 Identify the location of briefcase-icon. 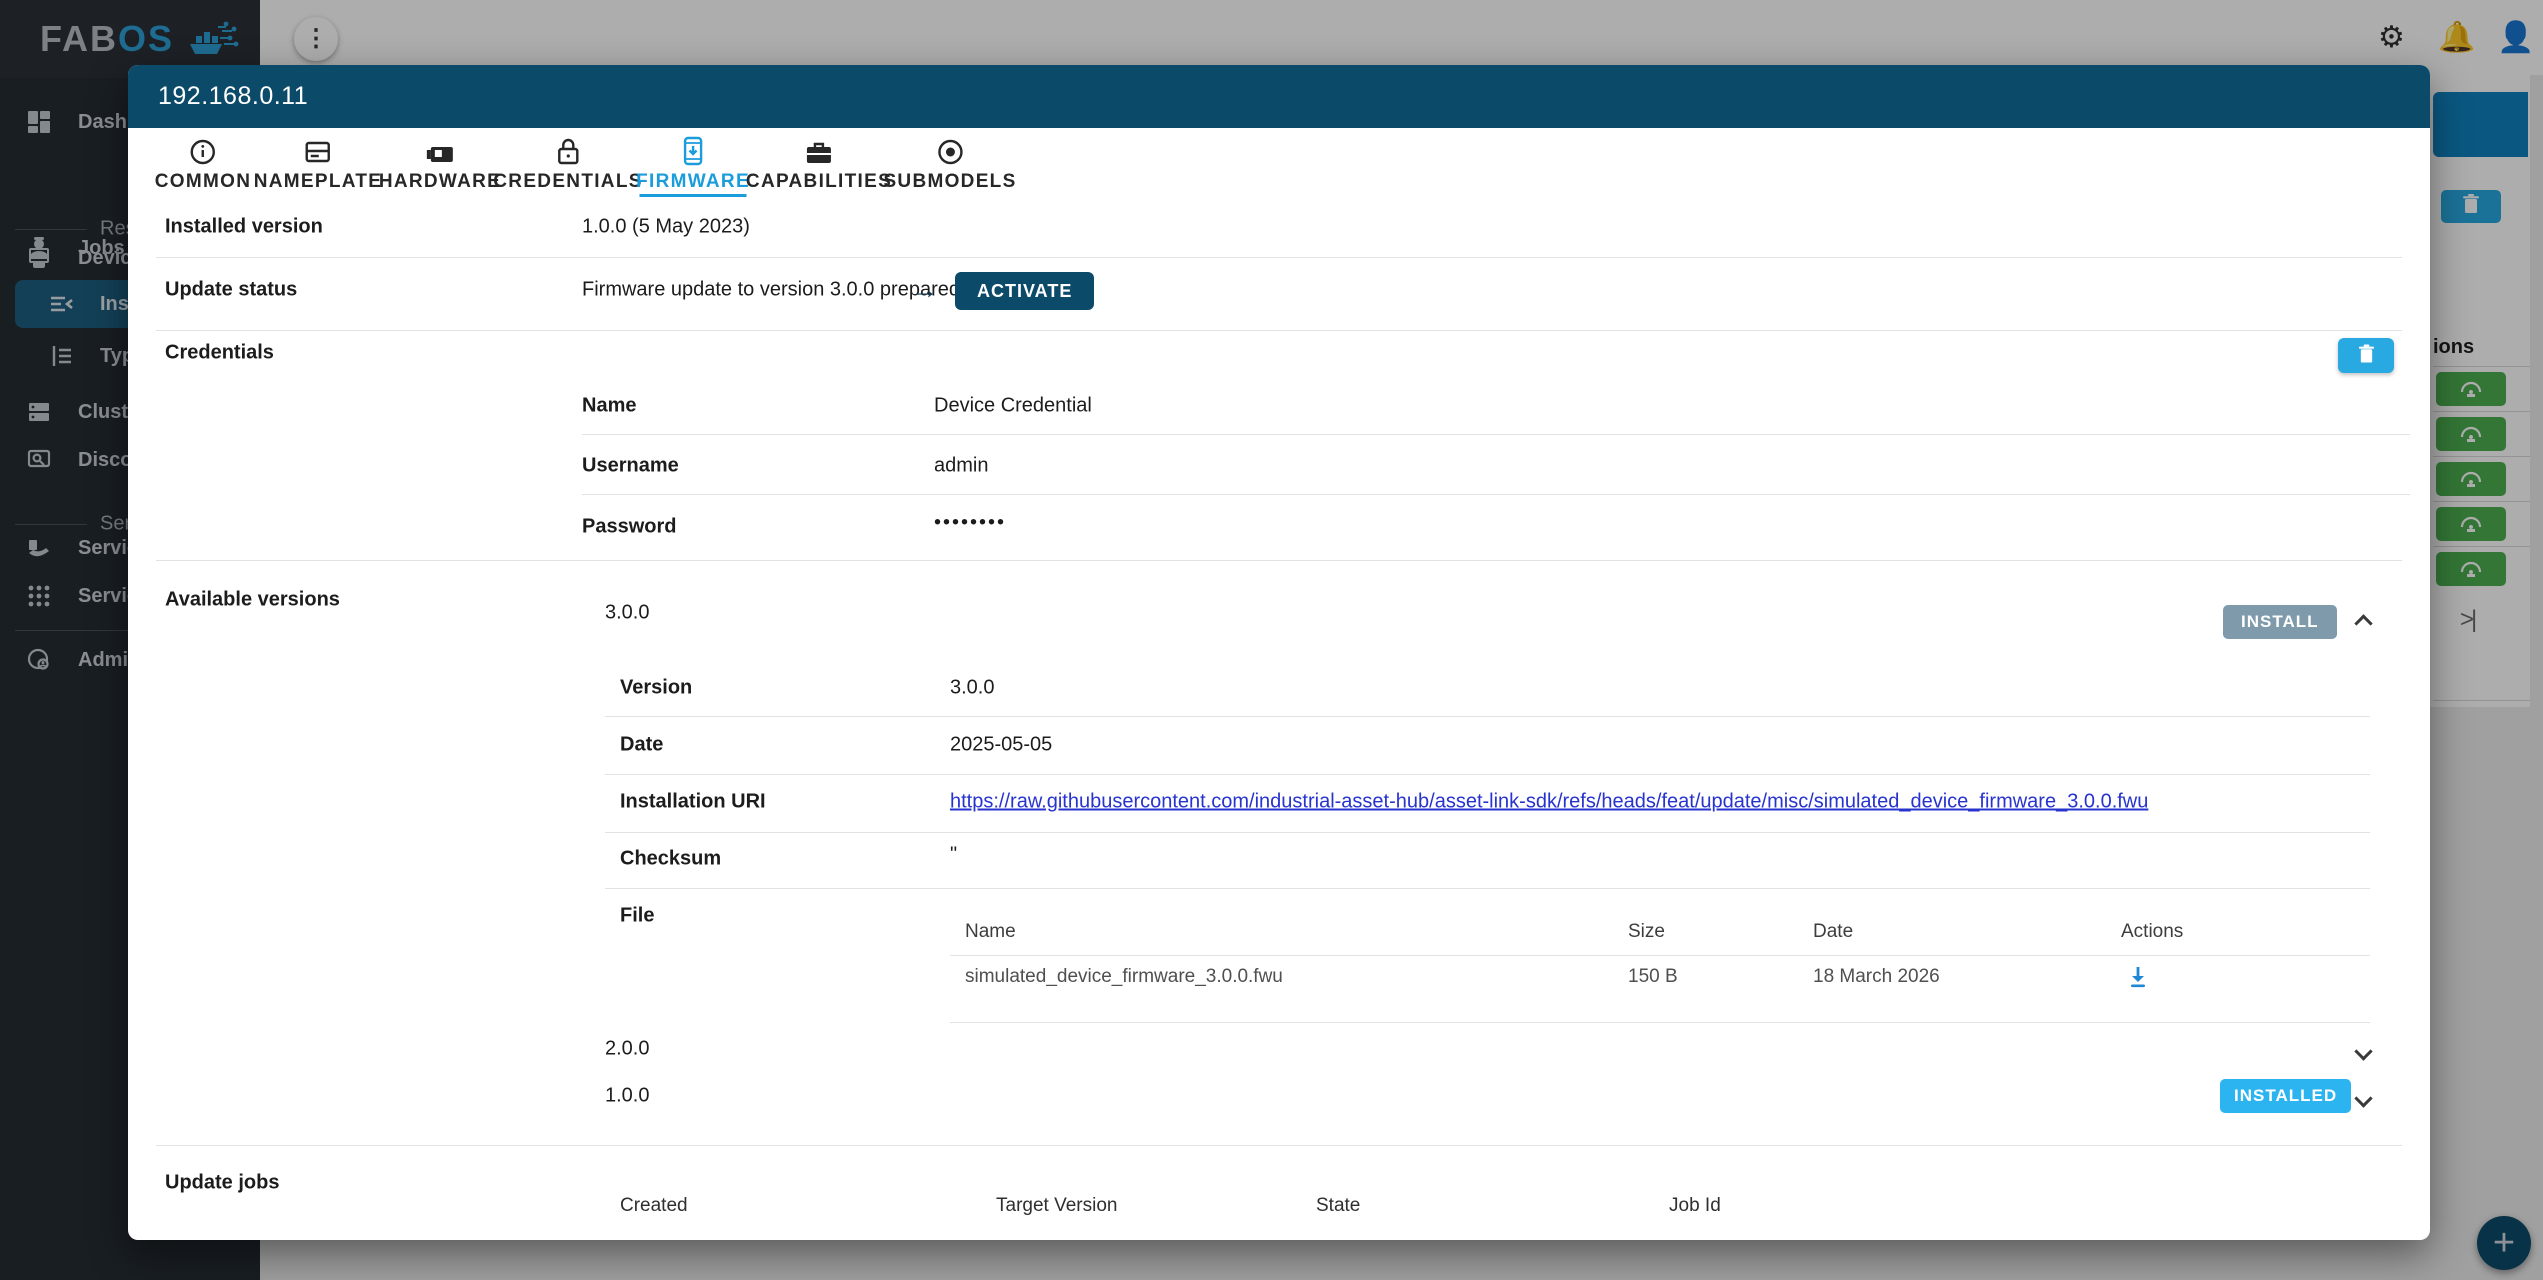
(819, 151).